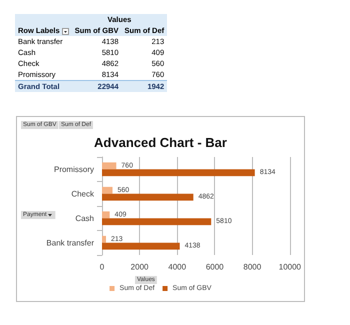 This screenshot has width=350, height=325. Describe the element at coordinates (252, 267) in the screenshot. I see `x-tick-label: 8000` at that location.